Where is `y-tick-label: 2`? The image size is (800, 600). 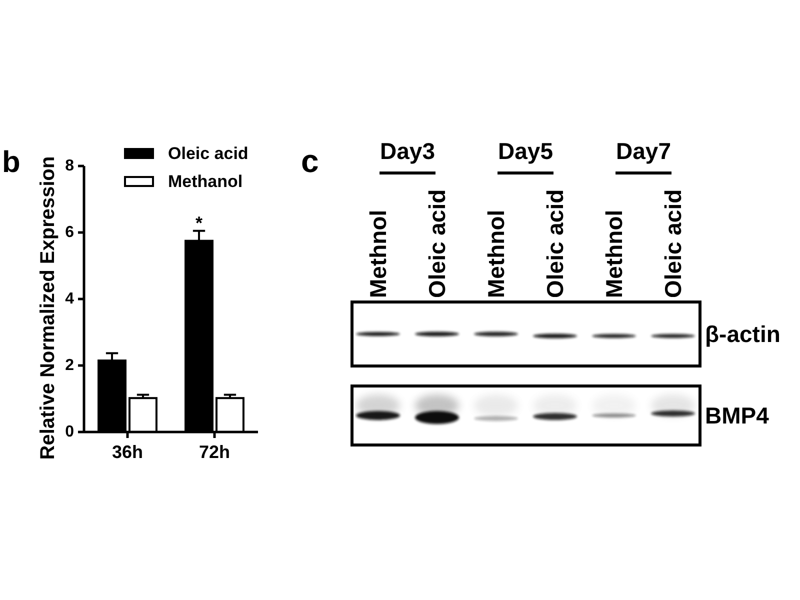
y-tick-label: 2 is located at coordinates (69, 365).